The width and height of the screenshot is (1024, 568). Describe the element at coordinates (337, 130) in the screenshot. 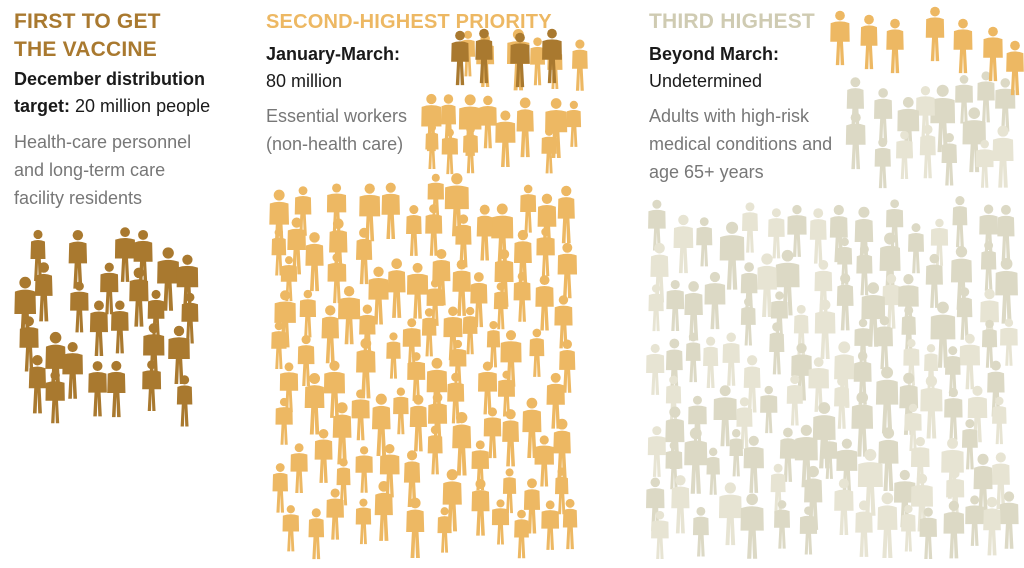

I see `tier-second-description: Essential workers (non-health care)` at that location.